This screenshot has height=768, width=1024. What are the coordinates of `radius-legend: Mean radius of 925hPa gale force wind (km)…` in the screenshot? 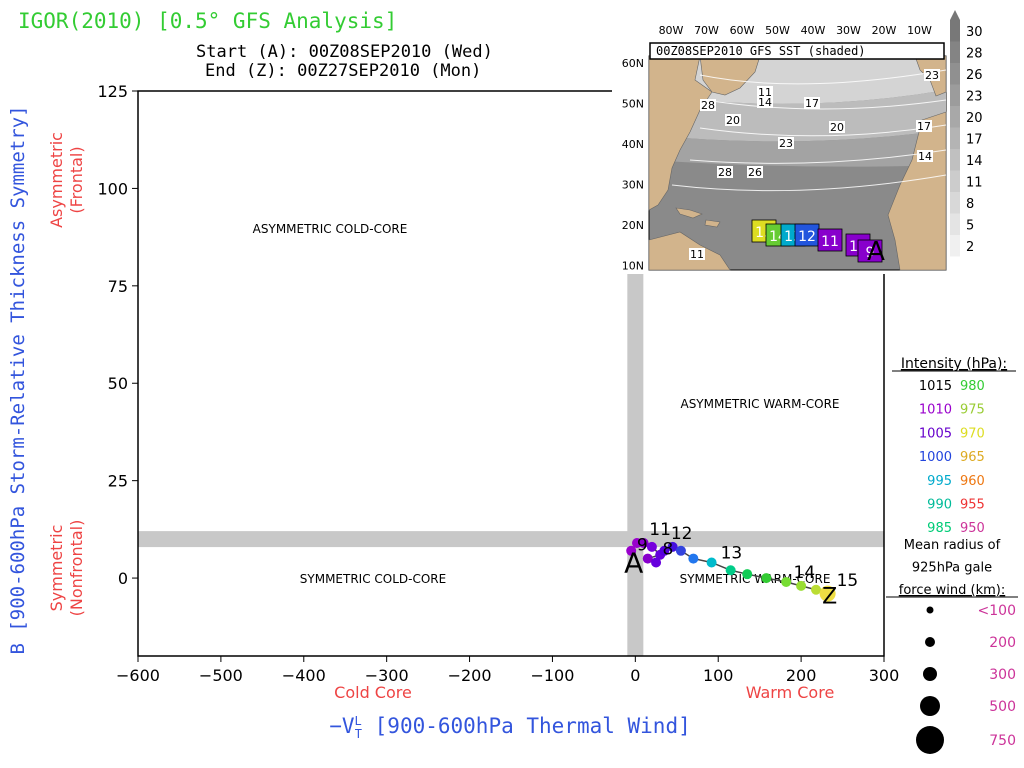 It's located at (952, 646).